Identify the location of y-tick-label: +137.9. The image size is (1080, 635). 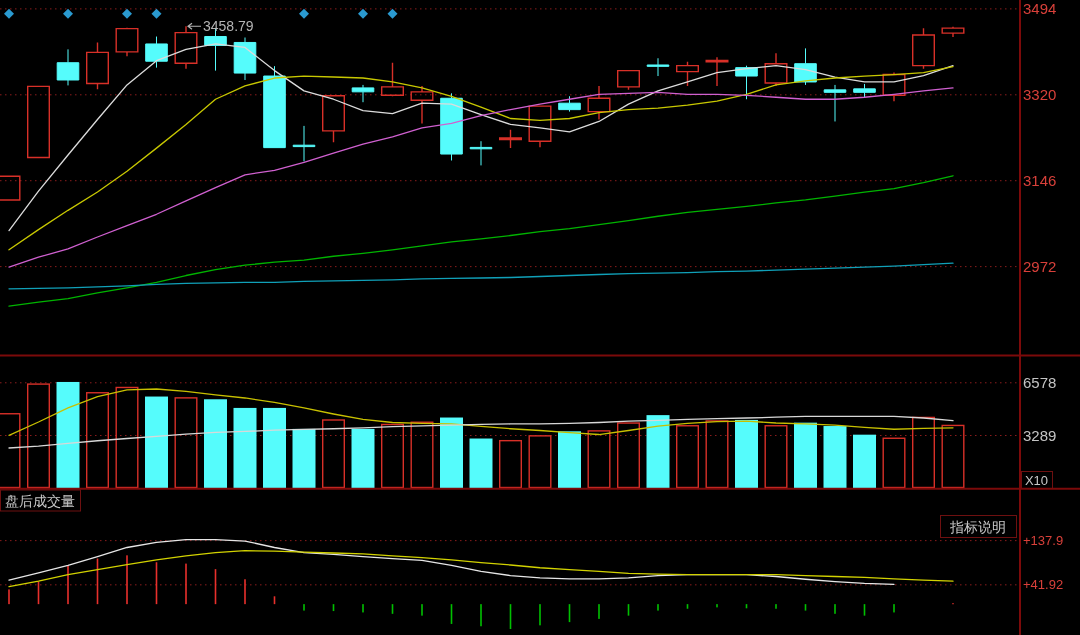
(1043, 541).